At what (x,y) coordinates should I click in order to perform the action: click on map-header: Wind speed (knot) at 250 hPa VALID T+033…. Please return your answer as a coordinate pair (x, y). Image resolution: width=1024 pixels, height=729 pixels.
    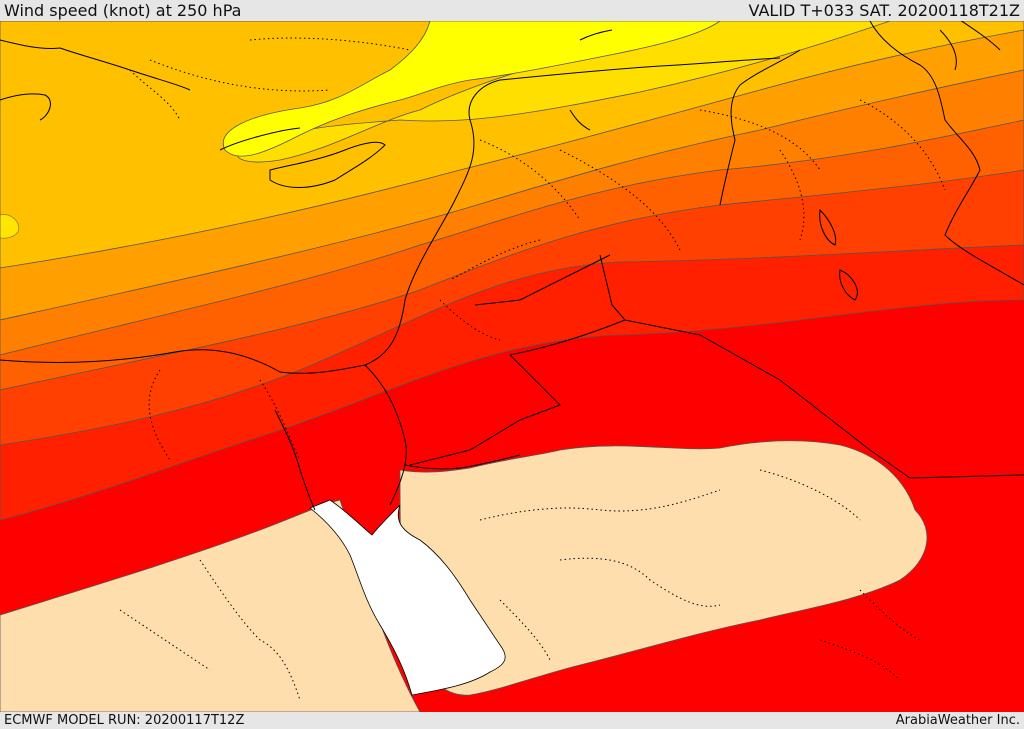
    Looking at the image, I should click on (512, 10).